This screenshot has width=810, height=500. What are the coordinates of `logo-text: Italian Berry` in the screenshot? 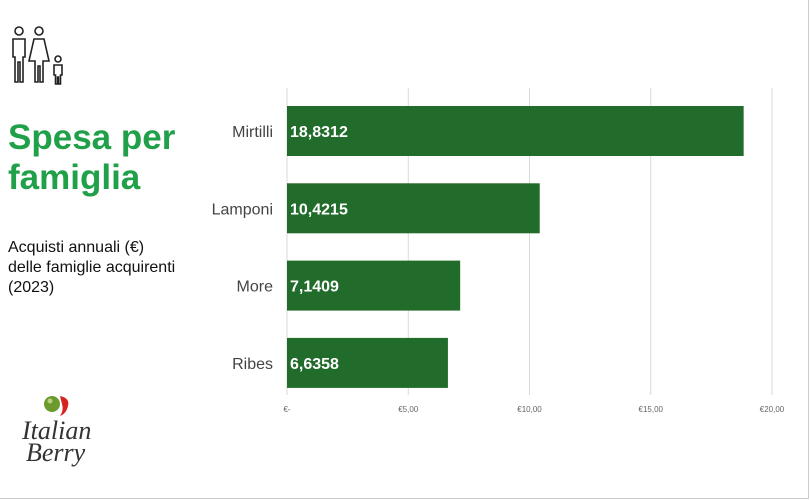 It's located at (57, 441).